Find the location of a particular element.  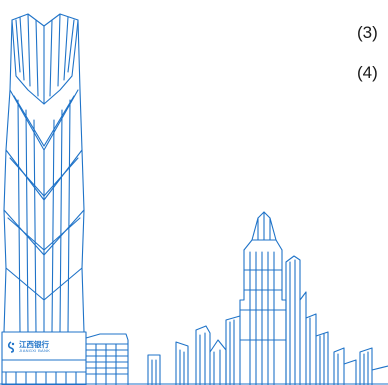

low-building is located at coordinates (107, 359).